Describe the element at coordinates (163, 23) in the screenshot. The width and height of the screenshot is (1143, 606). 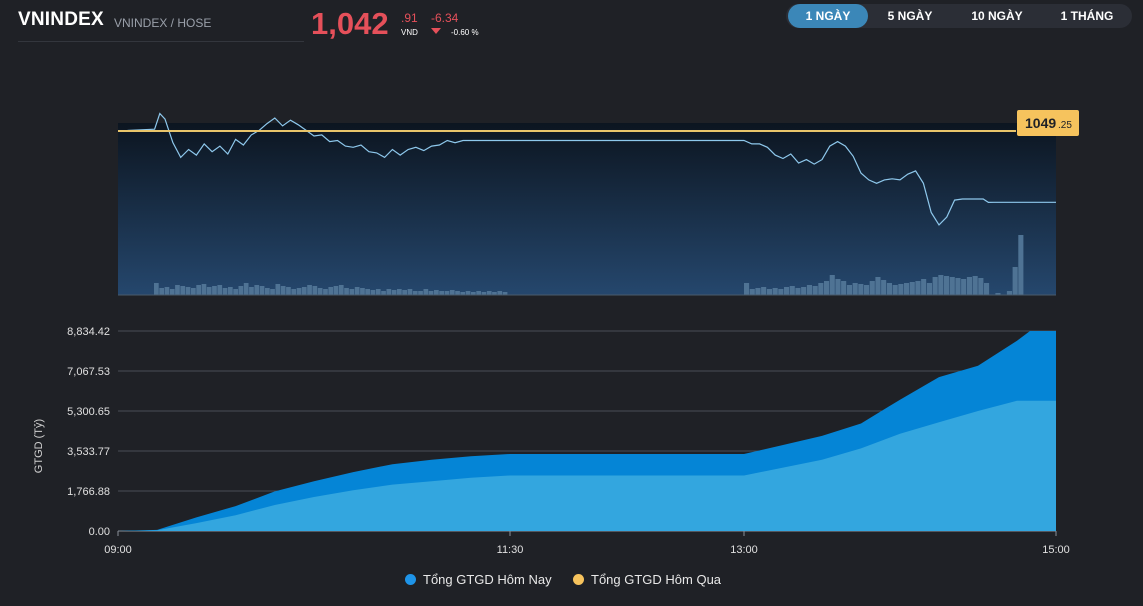
I see `exchange-label: VNINDEX / HOSE` at that location.